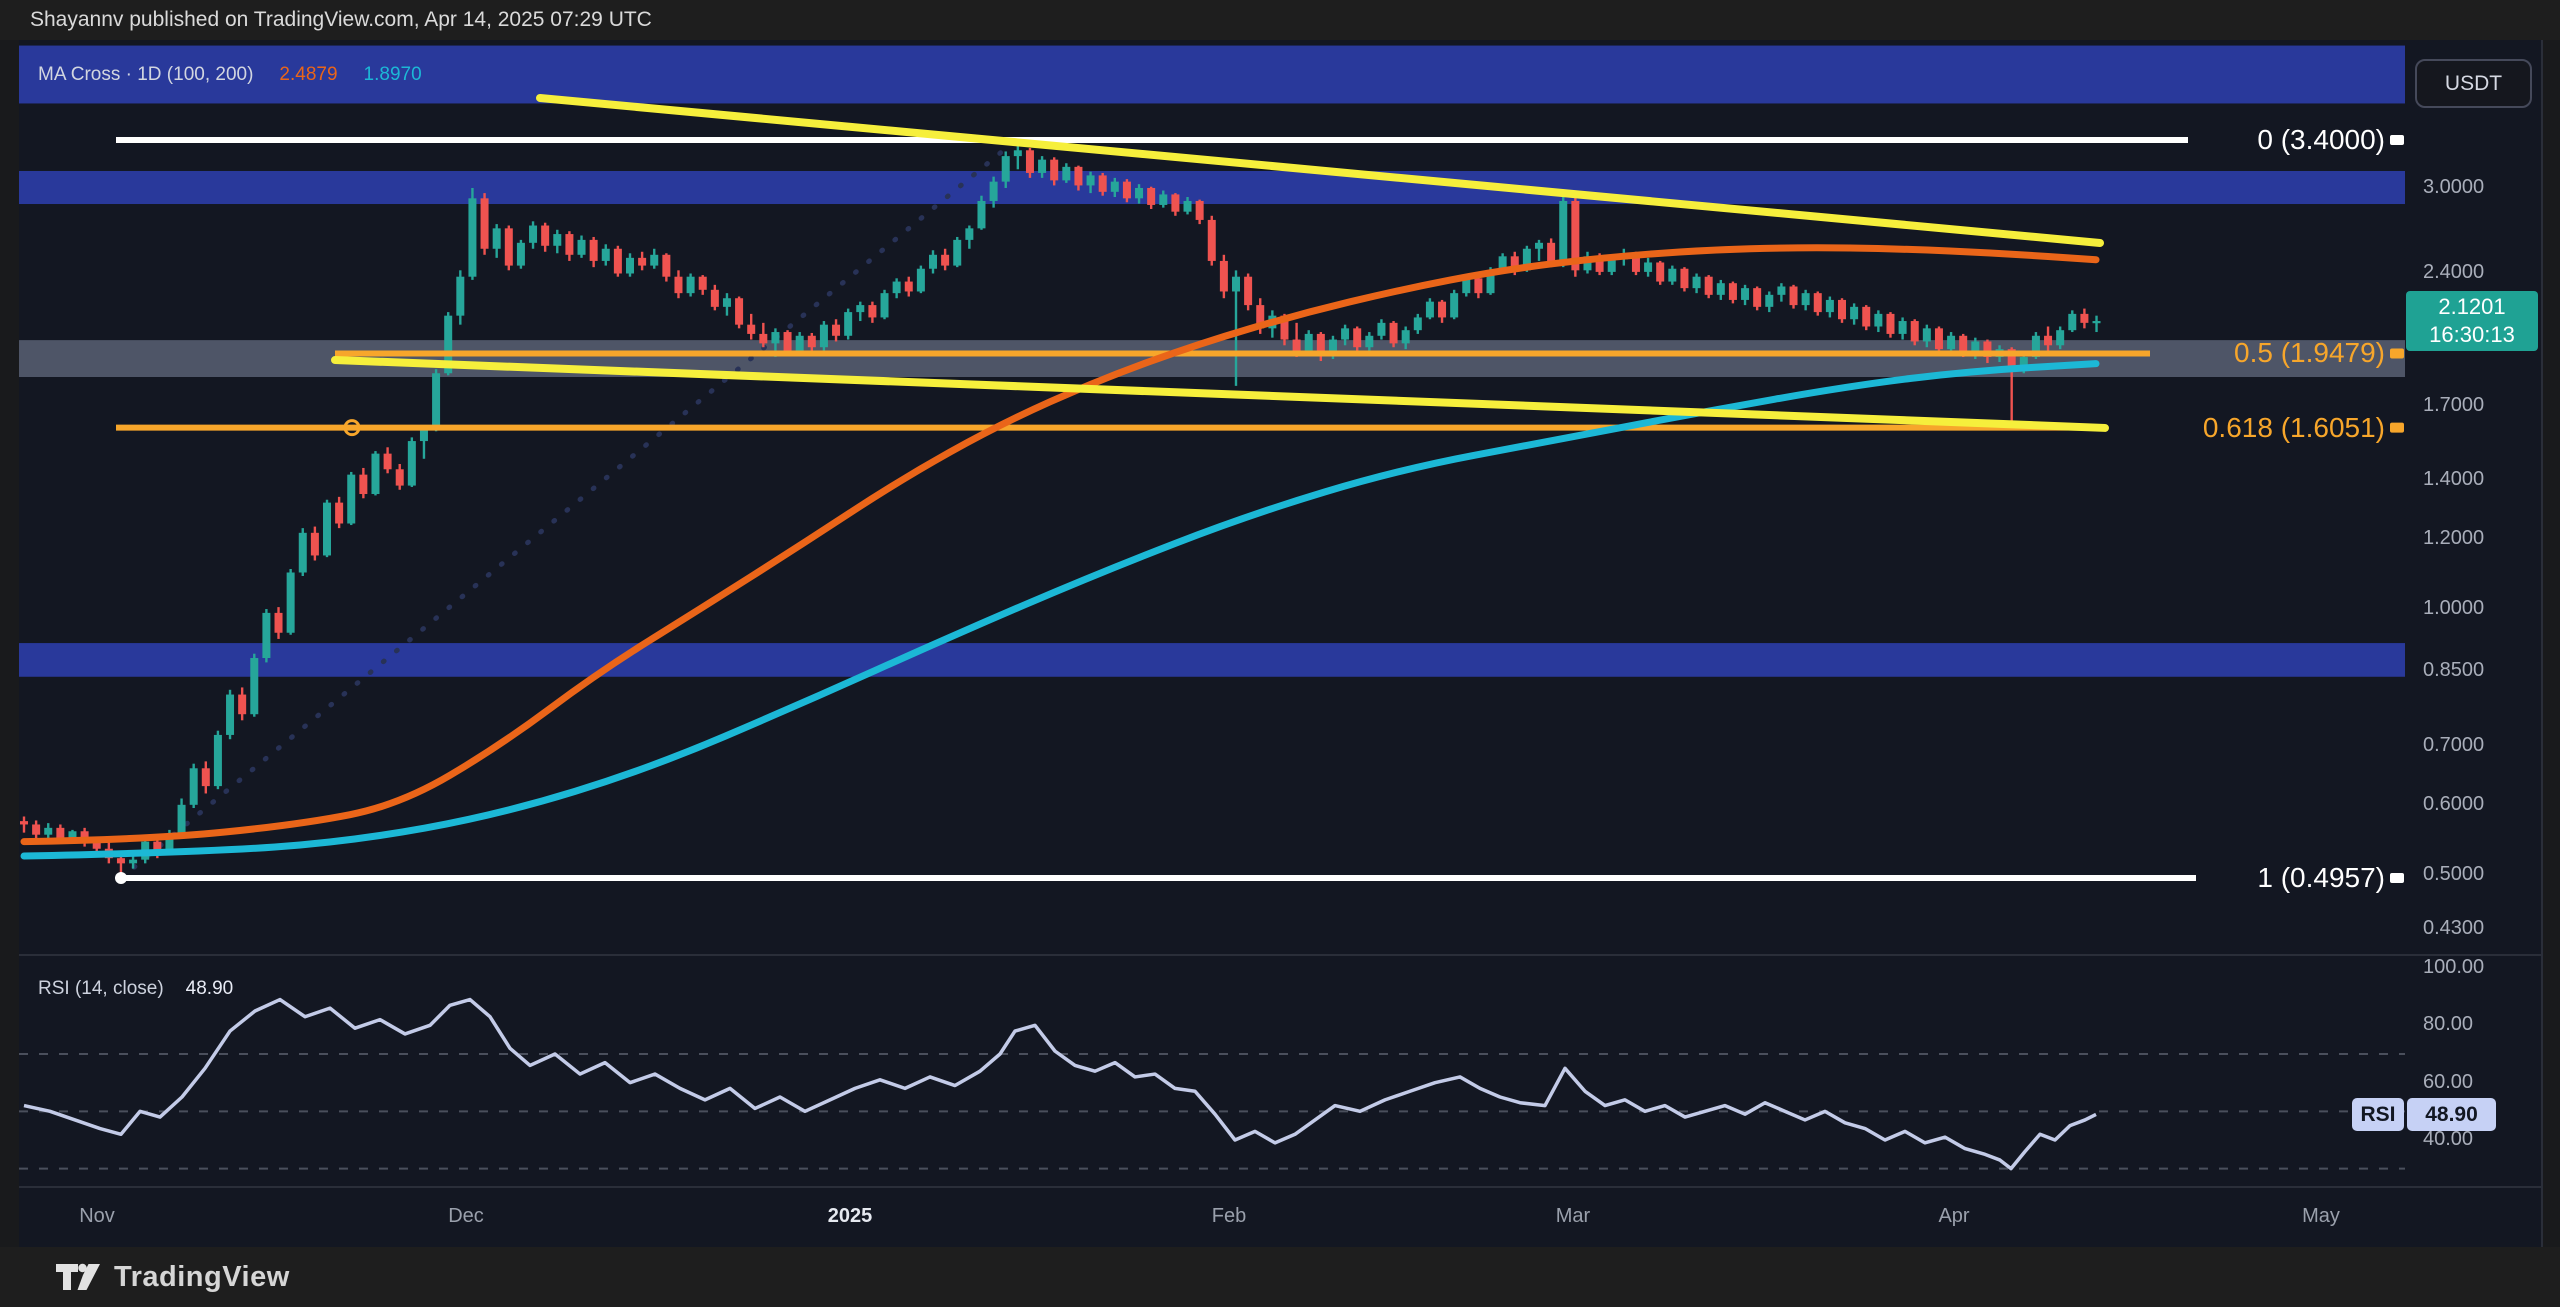 This screenshot has height=1307, width=2560. I want to click on ma200-value: 1.8970, so click(392, 74).